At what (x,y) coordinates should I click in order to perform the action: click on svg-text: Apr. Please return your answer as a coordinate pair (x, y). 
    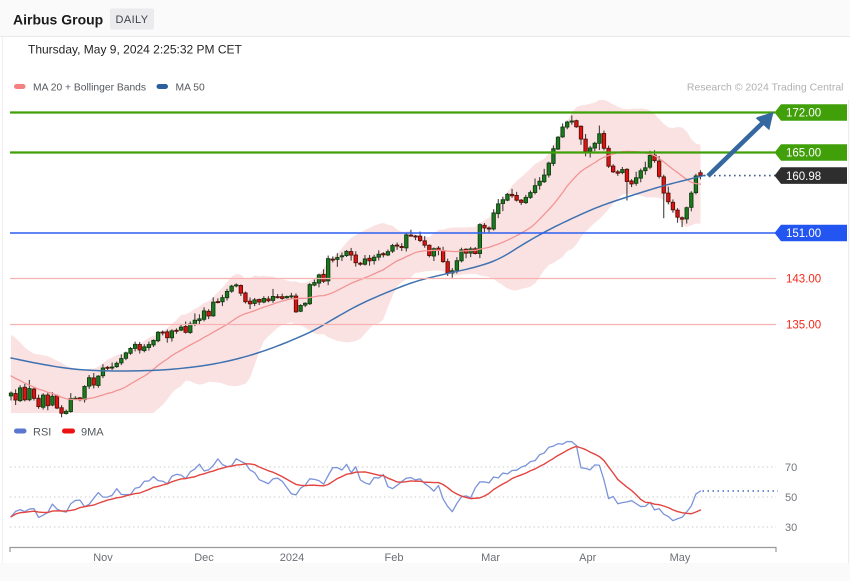
    Looking at the image, I should click on (587, 558).